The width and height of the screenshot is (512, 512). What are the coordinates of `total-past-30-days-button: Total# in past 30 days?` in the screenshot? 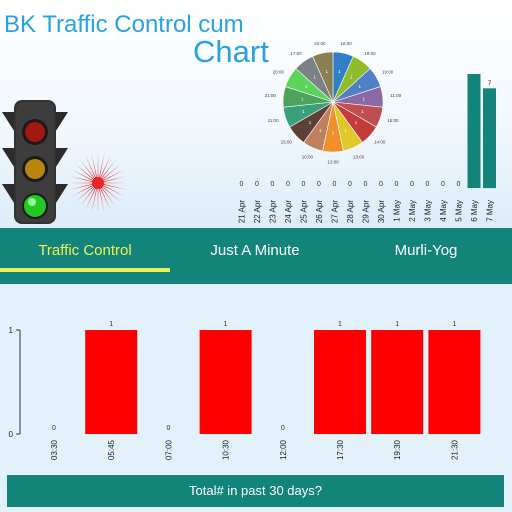 It's located at (255, 491).